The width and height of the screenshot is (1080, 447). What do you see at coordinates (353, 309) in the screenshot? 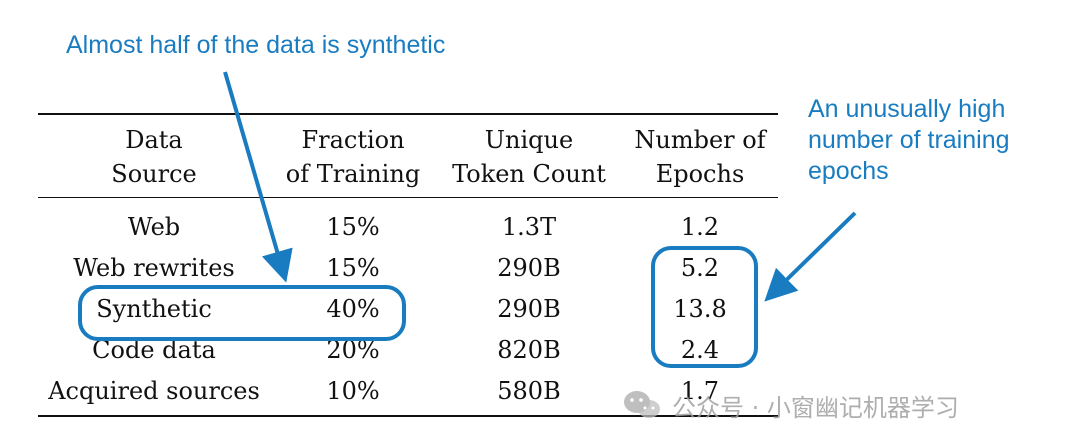
I see `cell-fraction: 40%` at bounding box center [353, 309].